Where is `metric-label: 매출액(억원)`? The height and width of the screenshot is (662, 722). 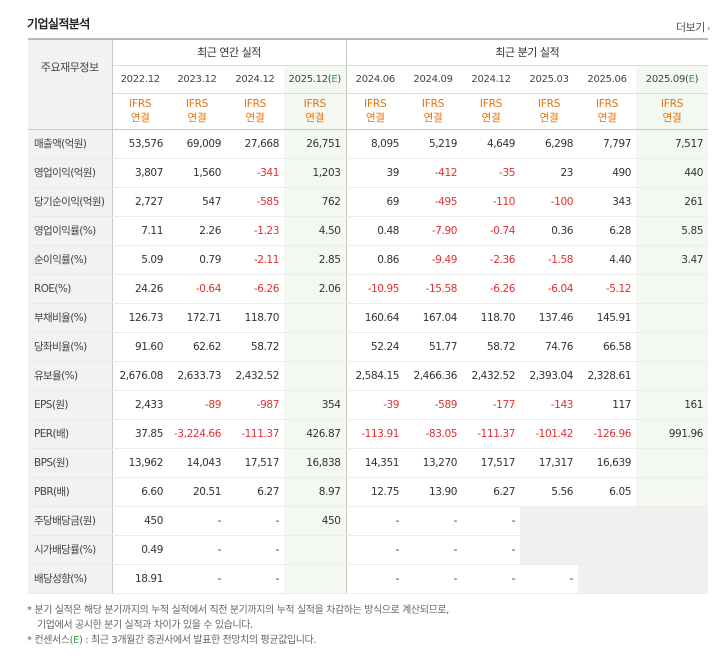 metric-label: 매출액(억원) is located at coordinates (70, 143).